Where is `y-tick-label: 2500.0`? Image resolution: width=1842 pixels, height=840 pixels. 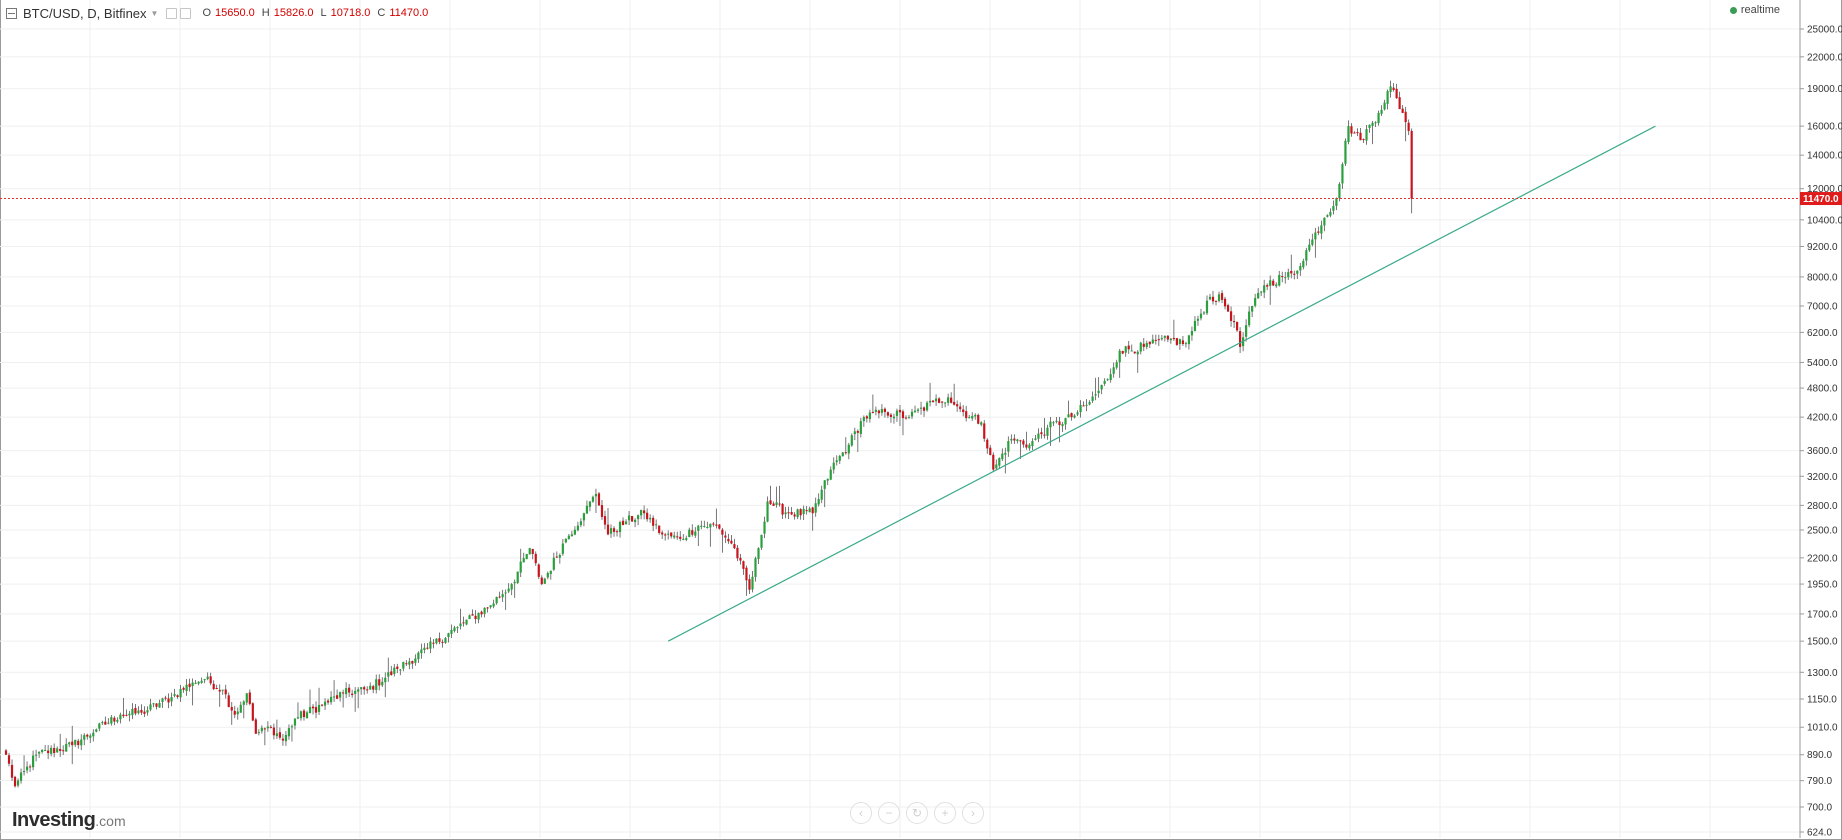 y-tick-label: 2500.0 is located at coordinates (1822, 531).